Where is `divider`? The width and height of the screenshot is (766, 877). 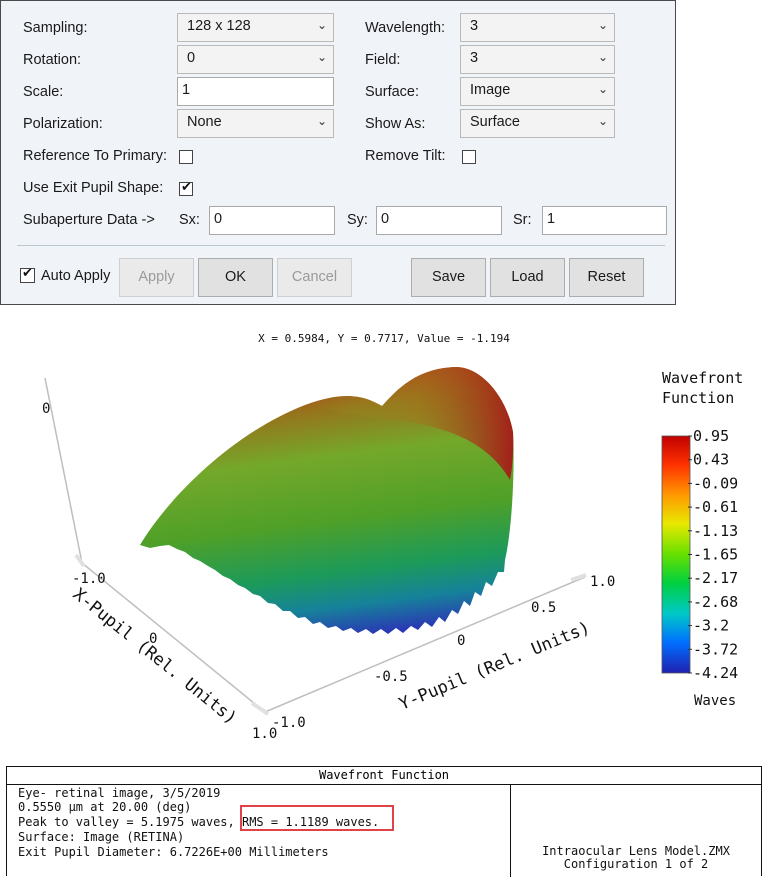 divider is located at coordinates (341, 245).